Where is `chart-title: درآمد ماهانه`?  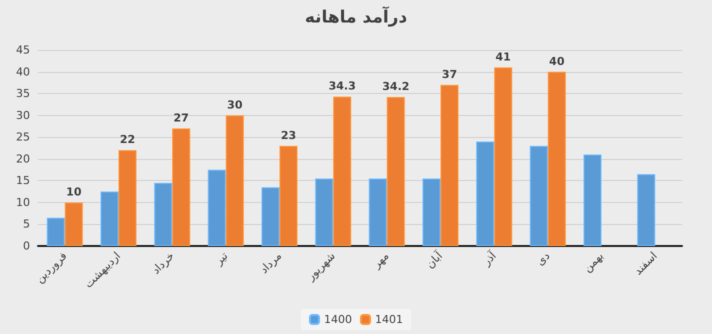 chart-title: درآمد ماهانه is located at coordinates (356, 17).